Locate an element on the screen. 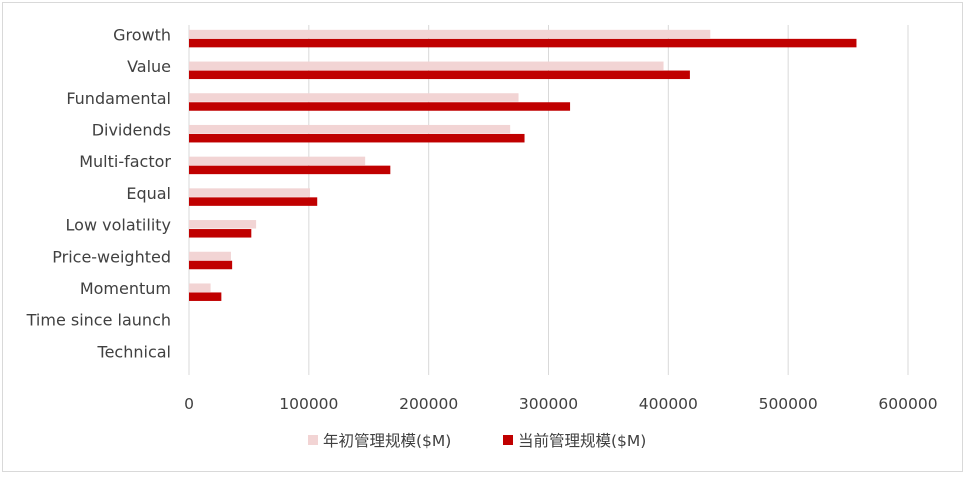 The width and height of the screenshot is (967, 477). x-tick-label: 600000 is located at coordinates (907, 404).